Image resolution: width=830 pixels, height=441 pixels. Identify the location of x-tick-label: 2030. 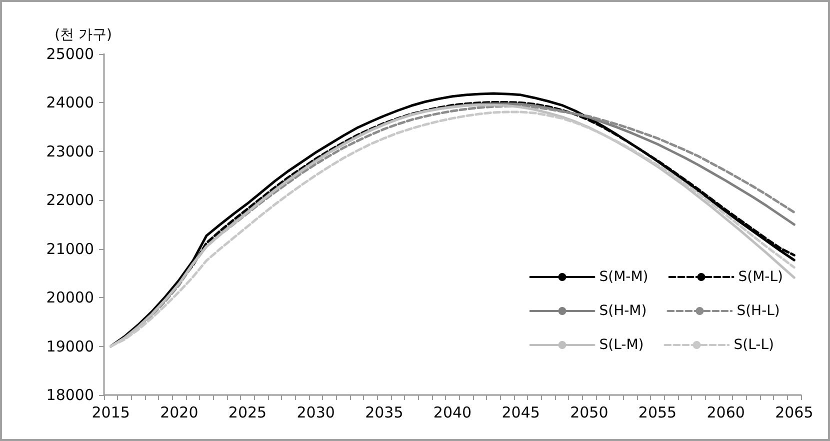
(315, 413).